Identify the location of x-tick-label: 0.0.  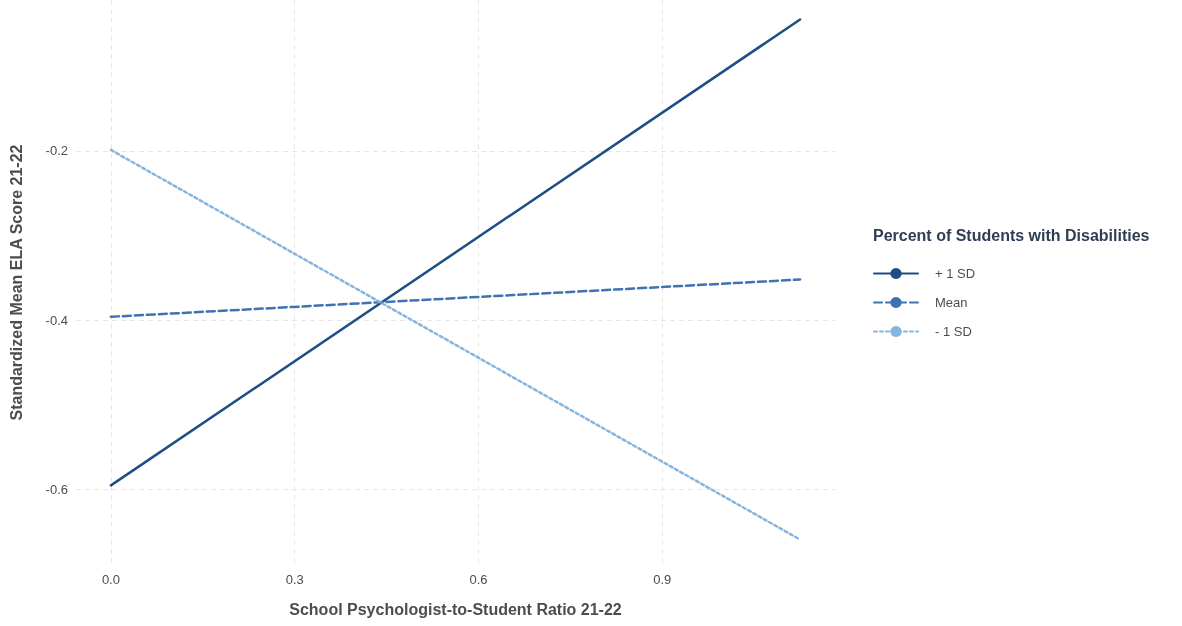
(110, 579).